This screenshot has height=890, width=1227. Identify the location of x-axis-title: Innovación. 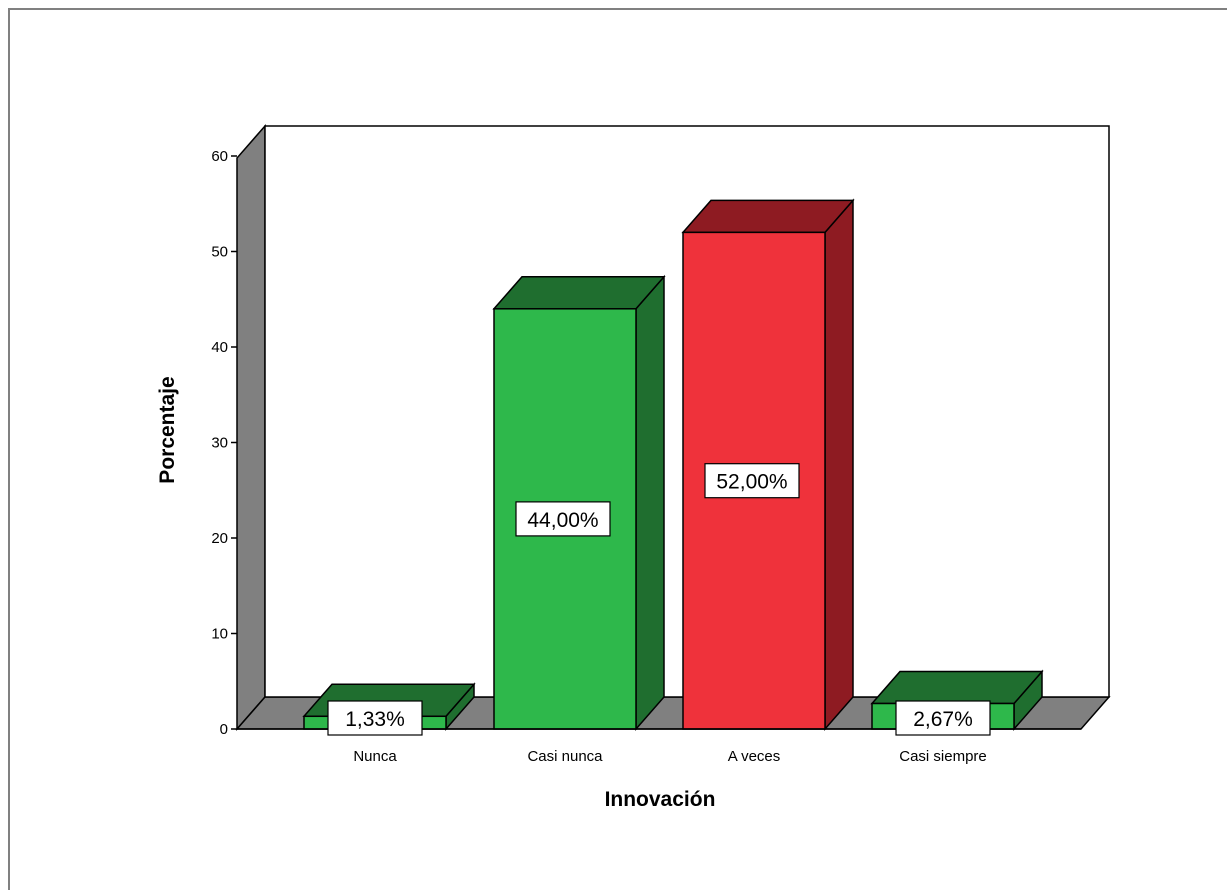
(660, 799).